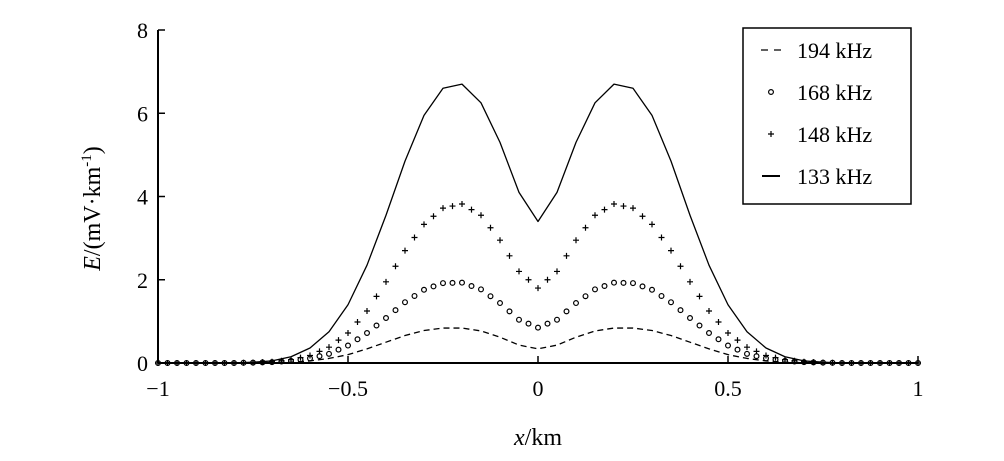  What do you see at coordinates (348, 388) in the screenshot?
I see `x-tick-label: −0.5` at bounding box center [348, 388].